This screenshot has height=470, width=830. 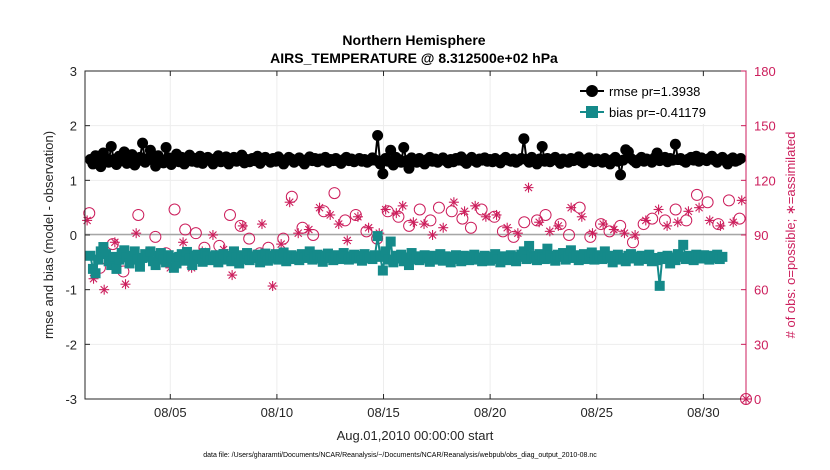 I want to click on y-right-tick-label: 60, so click(x=761, y=290).